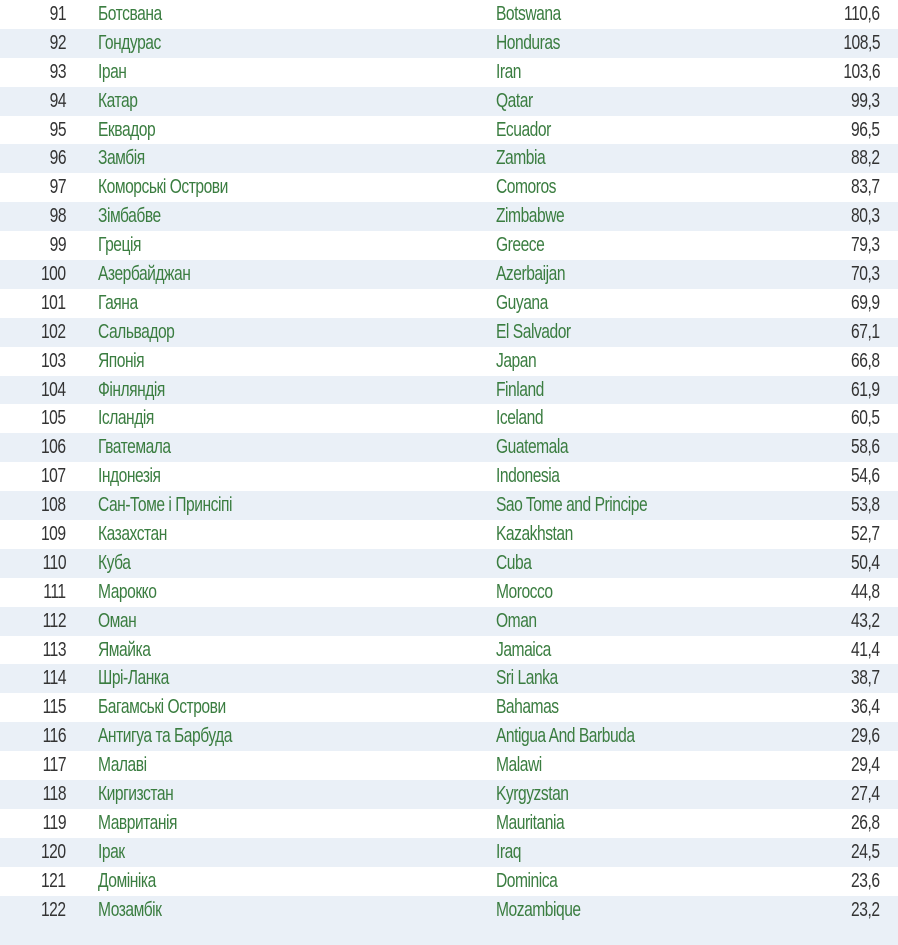  I want to click on country-name-en: Morocco, so click(524, 591).